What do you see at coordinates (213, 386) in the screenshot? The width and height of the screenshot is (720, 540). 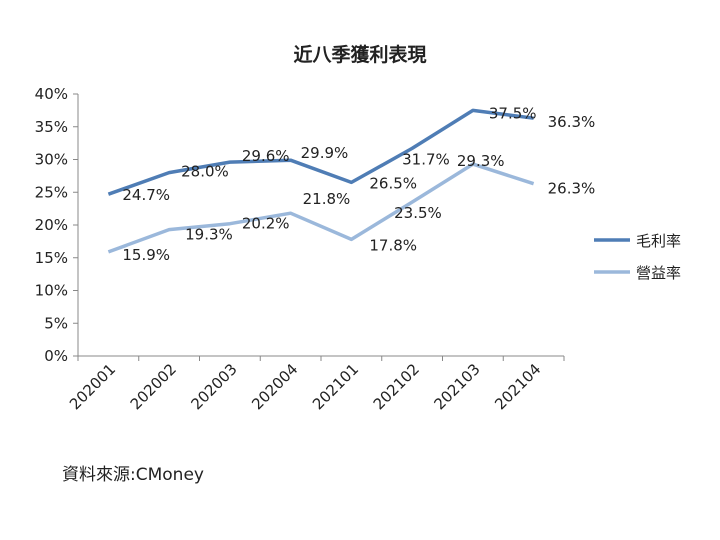 I see `x-tick-label: 202003` at bounding box center [213, 386].